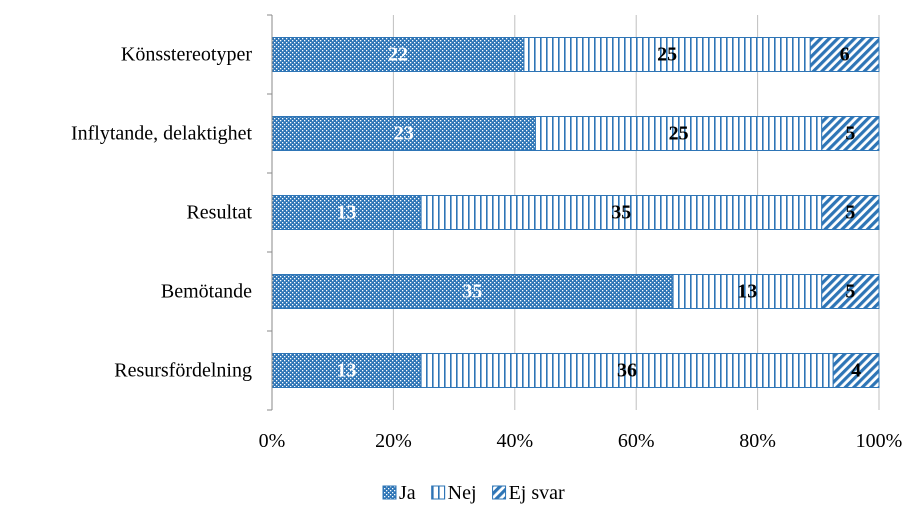 Image resolution: width=910 pixels, height=508 pixels. I want to click on bar-nej-konsstereotyper, so click(667, 54).